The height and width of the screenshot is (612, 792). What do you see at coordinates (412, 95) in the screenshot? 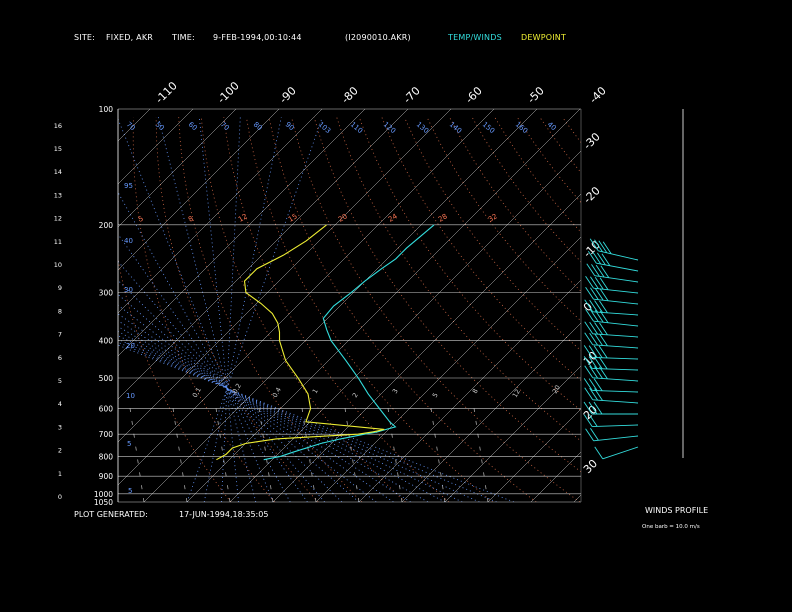
I see `isotherm-top-label: -70` at bounding box center [412, 95].